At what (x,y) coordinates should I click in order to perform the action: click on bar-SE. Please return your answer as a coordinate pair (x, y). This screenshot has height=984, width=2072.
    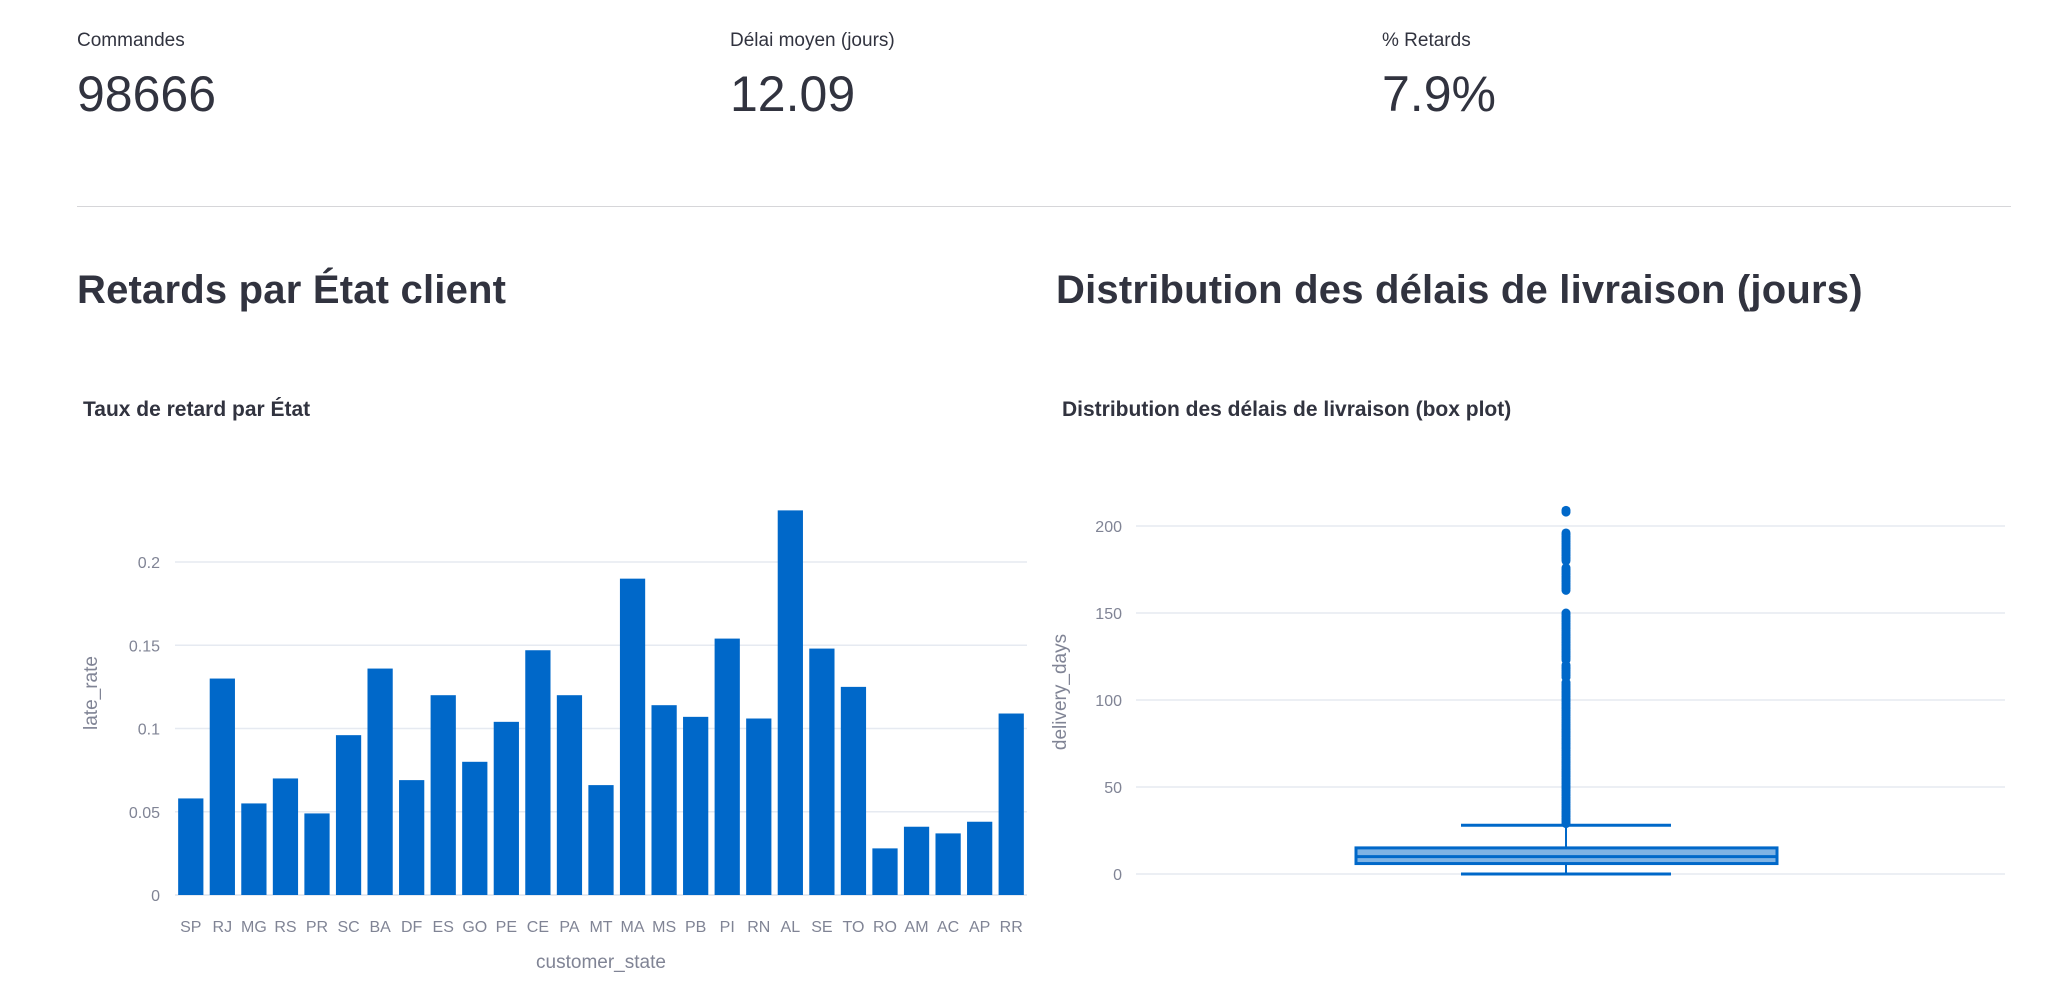
    Looking at the image, I should click on (822, 771).